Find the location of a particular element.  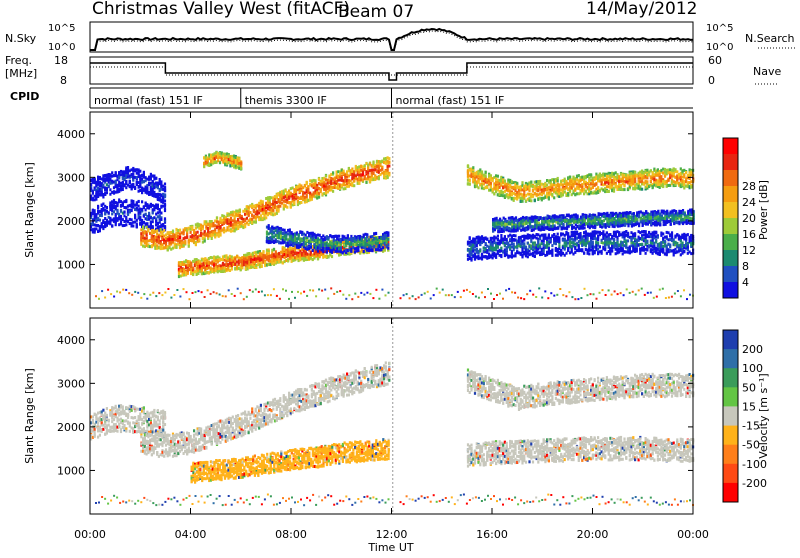

nave-trace is located at coordinates (391, 71).